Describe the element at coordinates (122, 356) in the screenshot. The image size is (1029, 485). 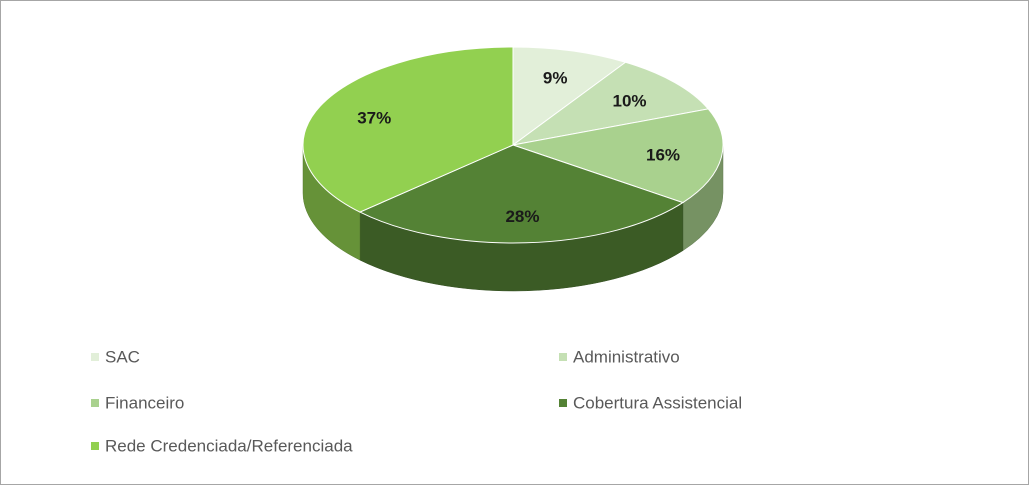
I see `legend-label: SAC` at that location.